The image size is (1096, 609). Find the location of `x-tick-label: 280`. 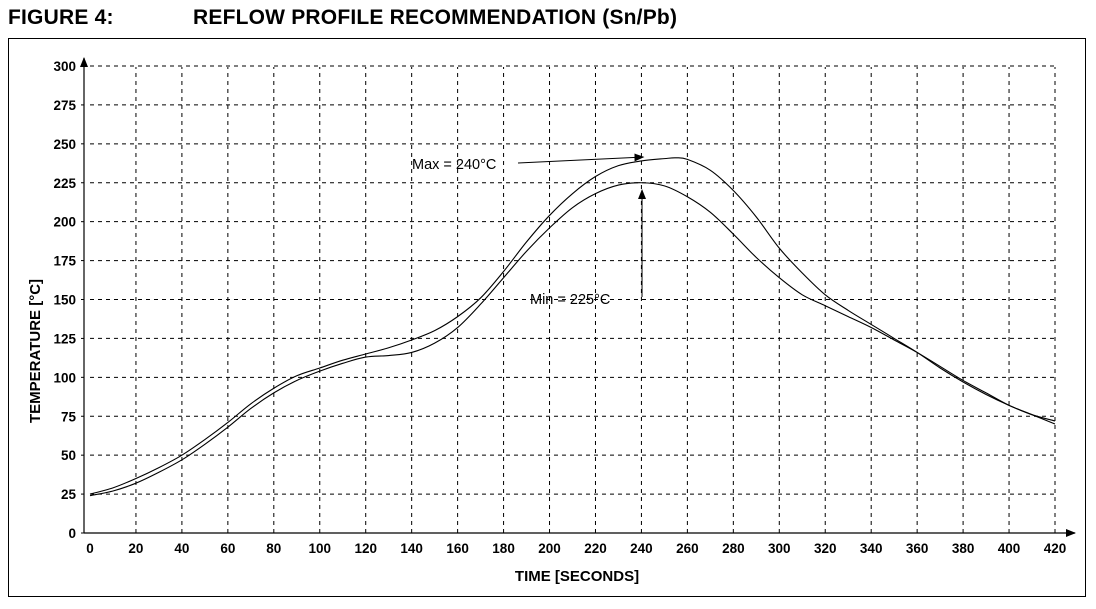

x-tick-label: 280 is located at coordinates (733, 548).